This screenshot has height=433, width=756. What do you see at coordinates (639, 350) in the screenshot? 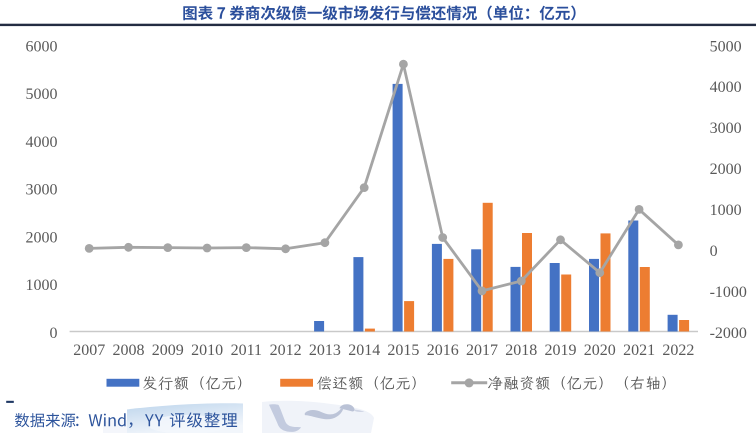
I see `svg-text: 2021` at bounding box center [639, 350].